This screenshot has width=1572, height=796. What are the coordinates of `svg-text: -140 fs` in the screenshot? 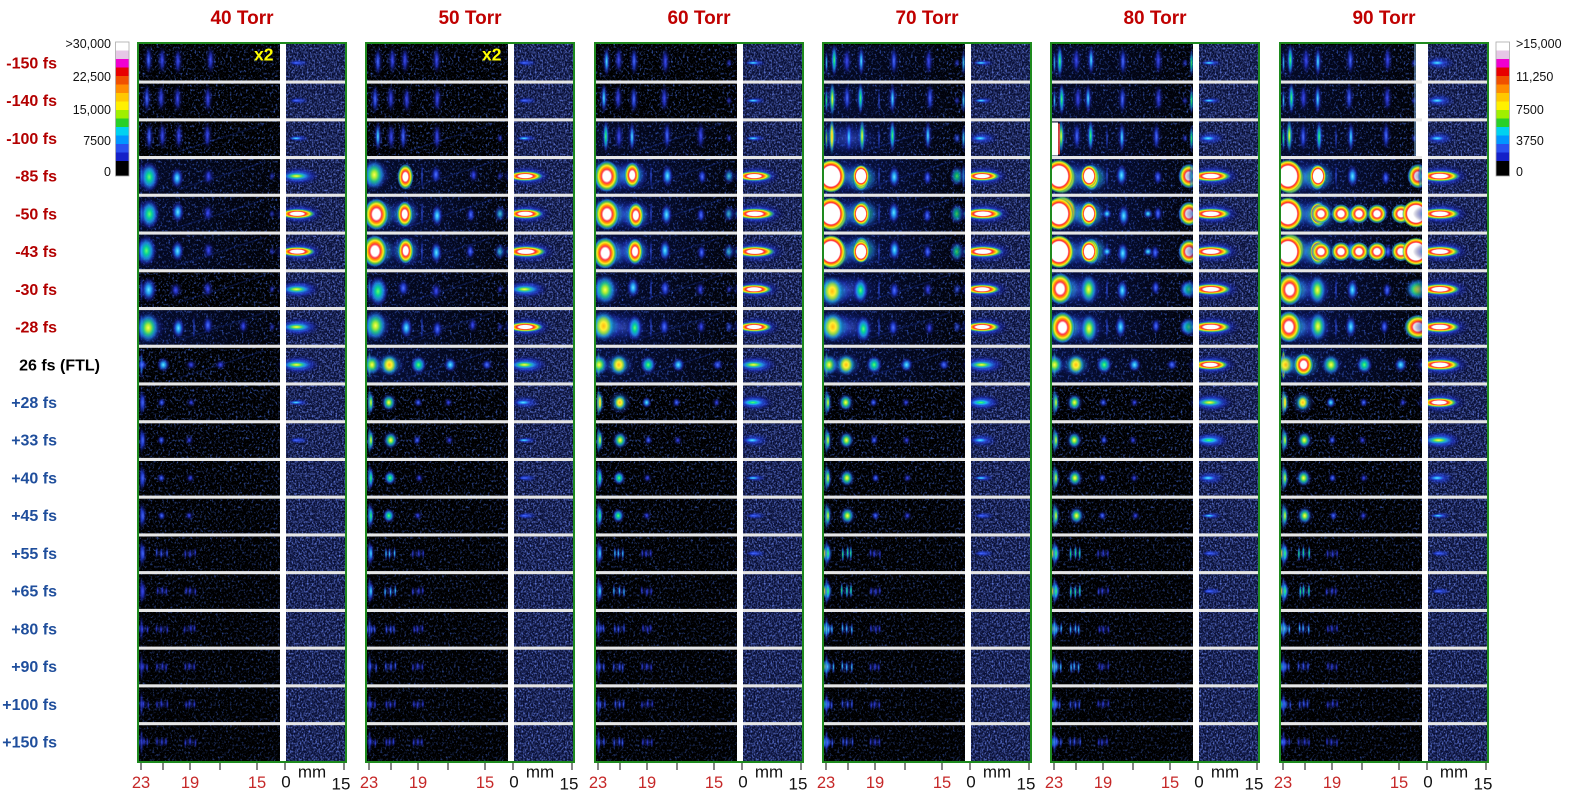 It's located at (31, 101).